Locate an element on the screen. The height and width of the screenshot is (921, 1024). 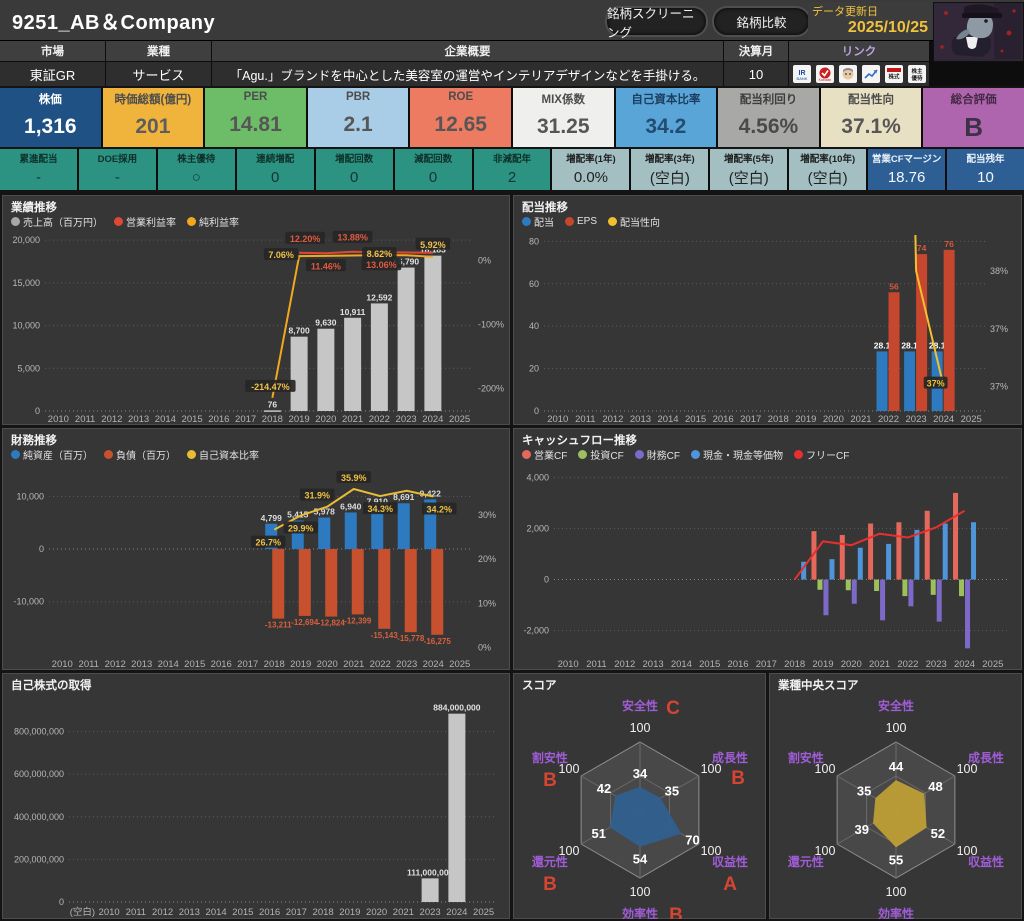
market-column: 市場 東証GR is located at coordinates (52, 63).